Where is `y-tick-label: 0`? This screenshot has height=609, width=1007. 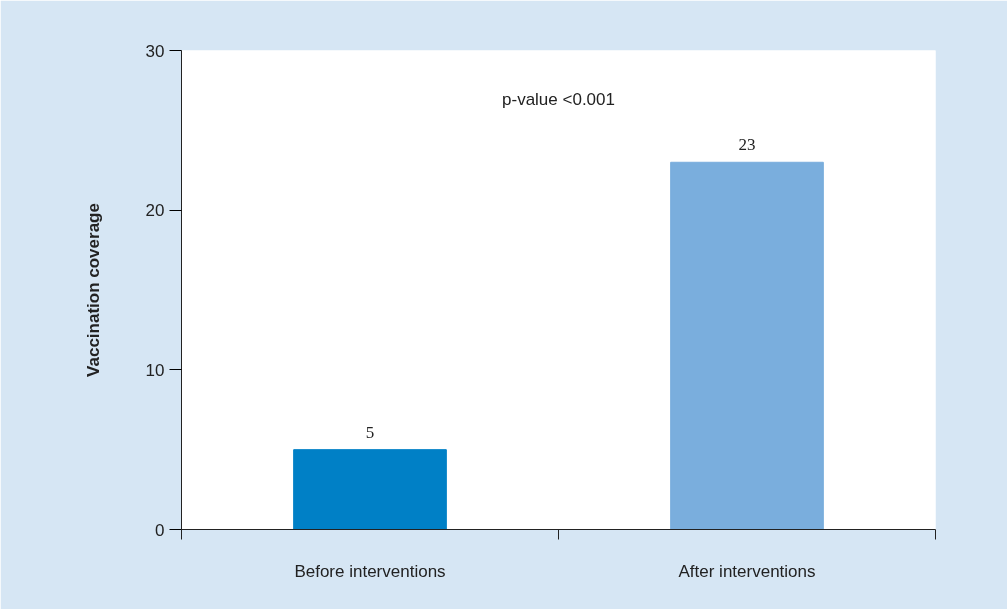
y-tick-label: 0 is located at coordinates (160, 530).